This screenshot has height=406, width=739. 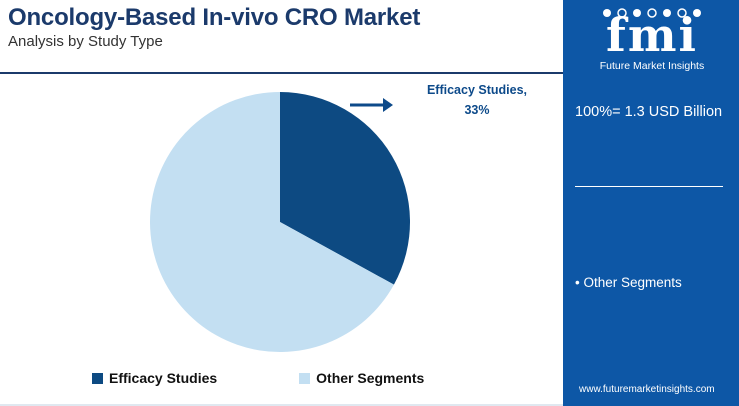 What do you see at coordinates (281, 73) in the screenshot?
I see `header-divider` at bounding box center [281, 73].